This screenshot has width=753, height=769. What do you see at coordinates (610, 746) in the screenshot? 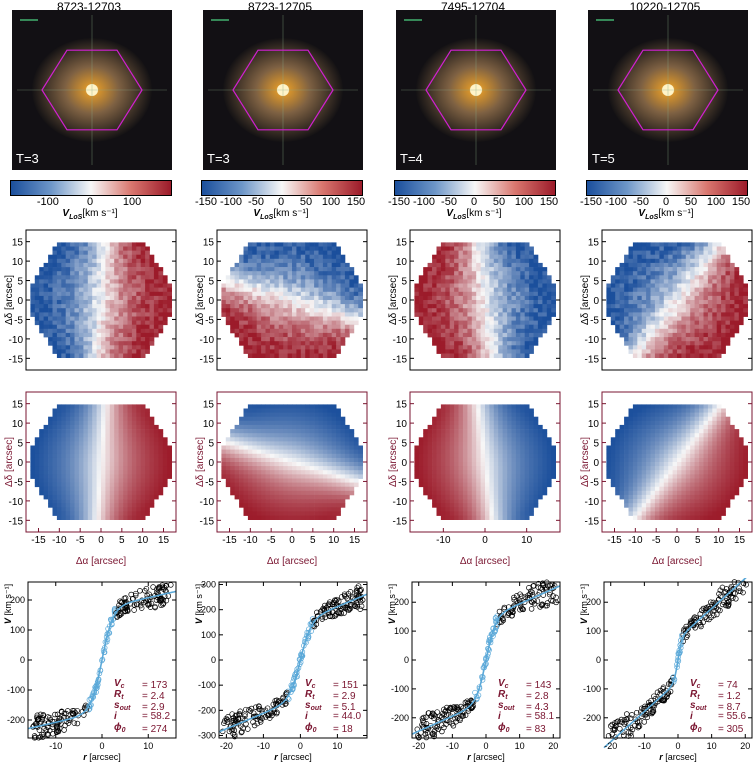
I see `rc-x-tick: -20` at bounding box center [610, 746].